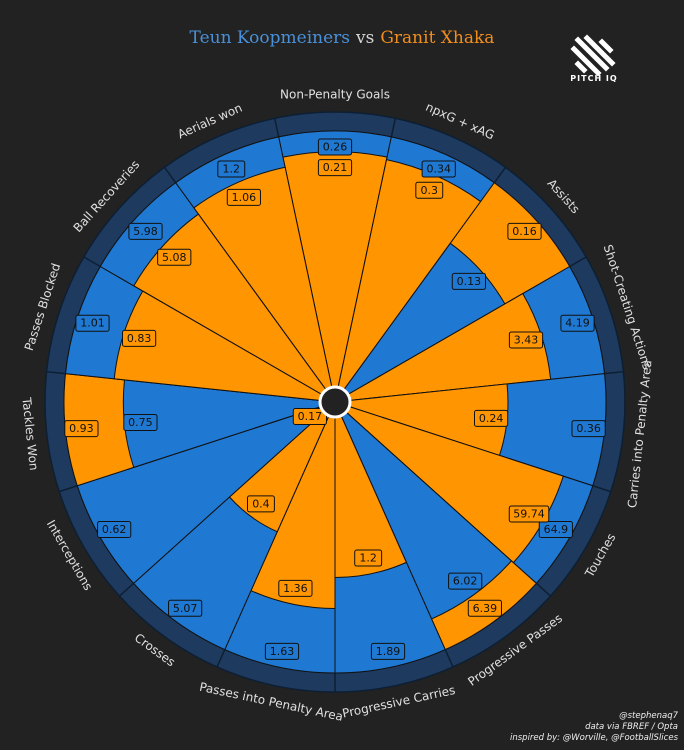 This screenshot has width=684, height=750. I want to click on player2-value-label: 1.2, so click(368, 558).